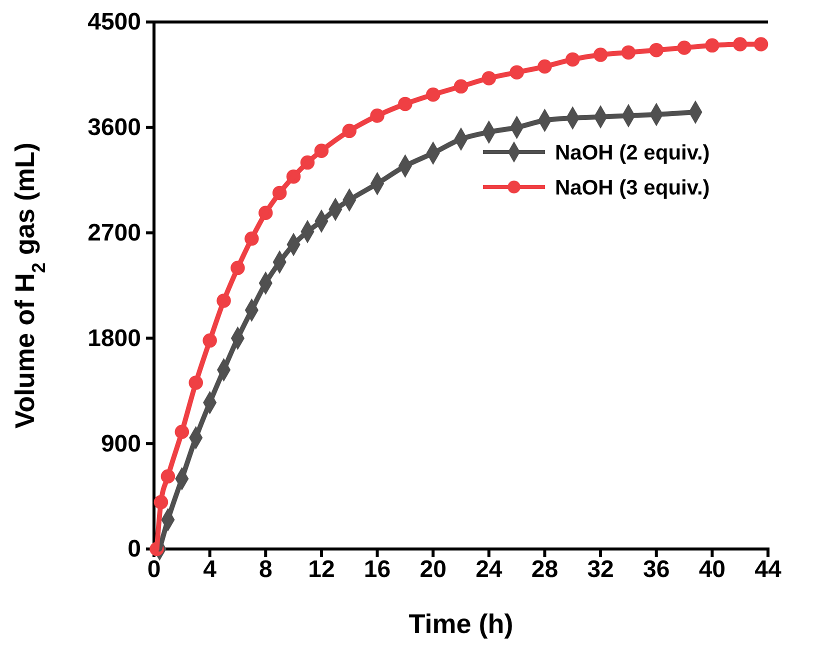 The image size is (813, 648). Describe the element at coordinates (265, 570) in the screenshot. I see `x-tick-label: 8` at that location.